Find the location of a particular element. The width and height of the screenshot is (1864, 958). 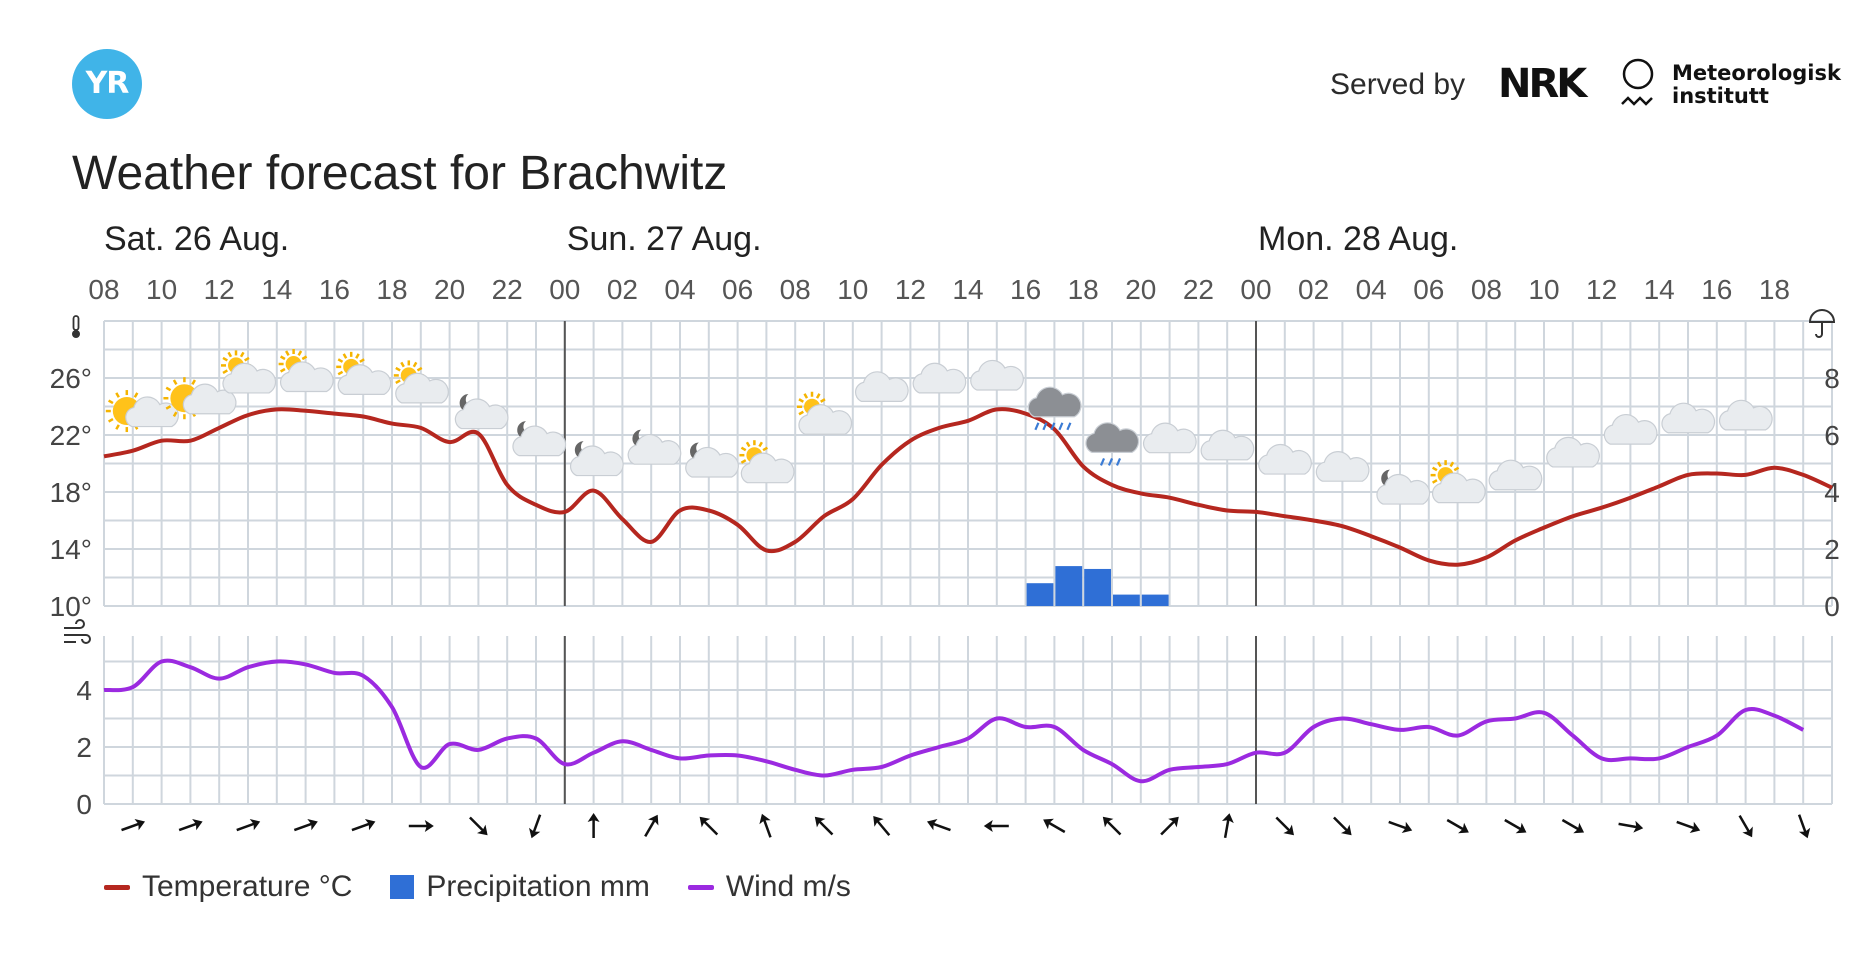

met-institute-name: Meteorologisk institutt is located at coordinates (1756, 85).